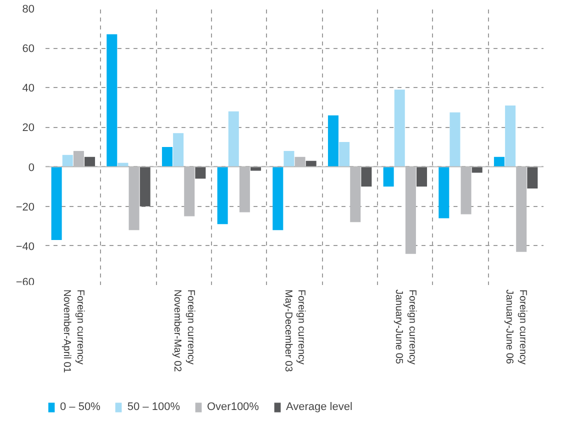 This screenshot has width=561, height=428. I want to click on x-tick-label: Foreign currency January-June 05, so click(405, 327).